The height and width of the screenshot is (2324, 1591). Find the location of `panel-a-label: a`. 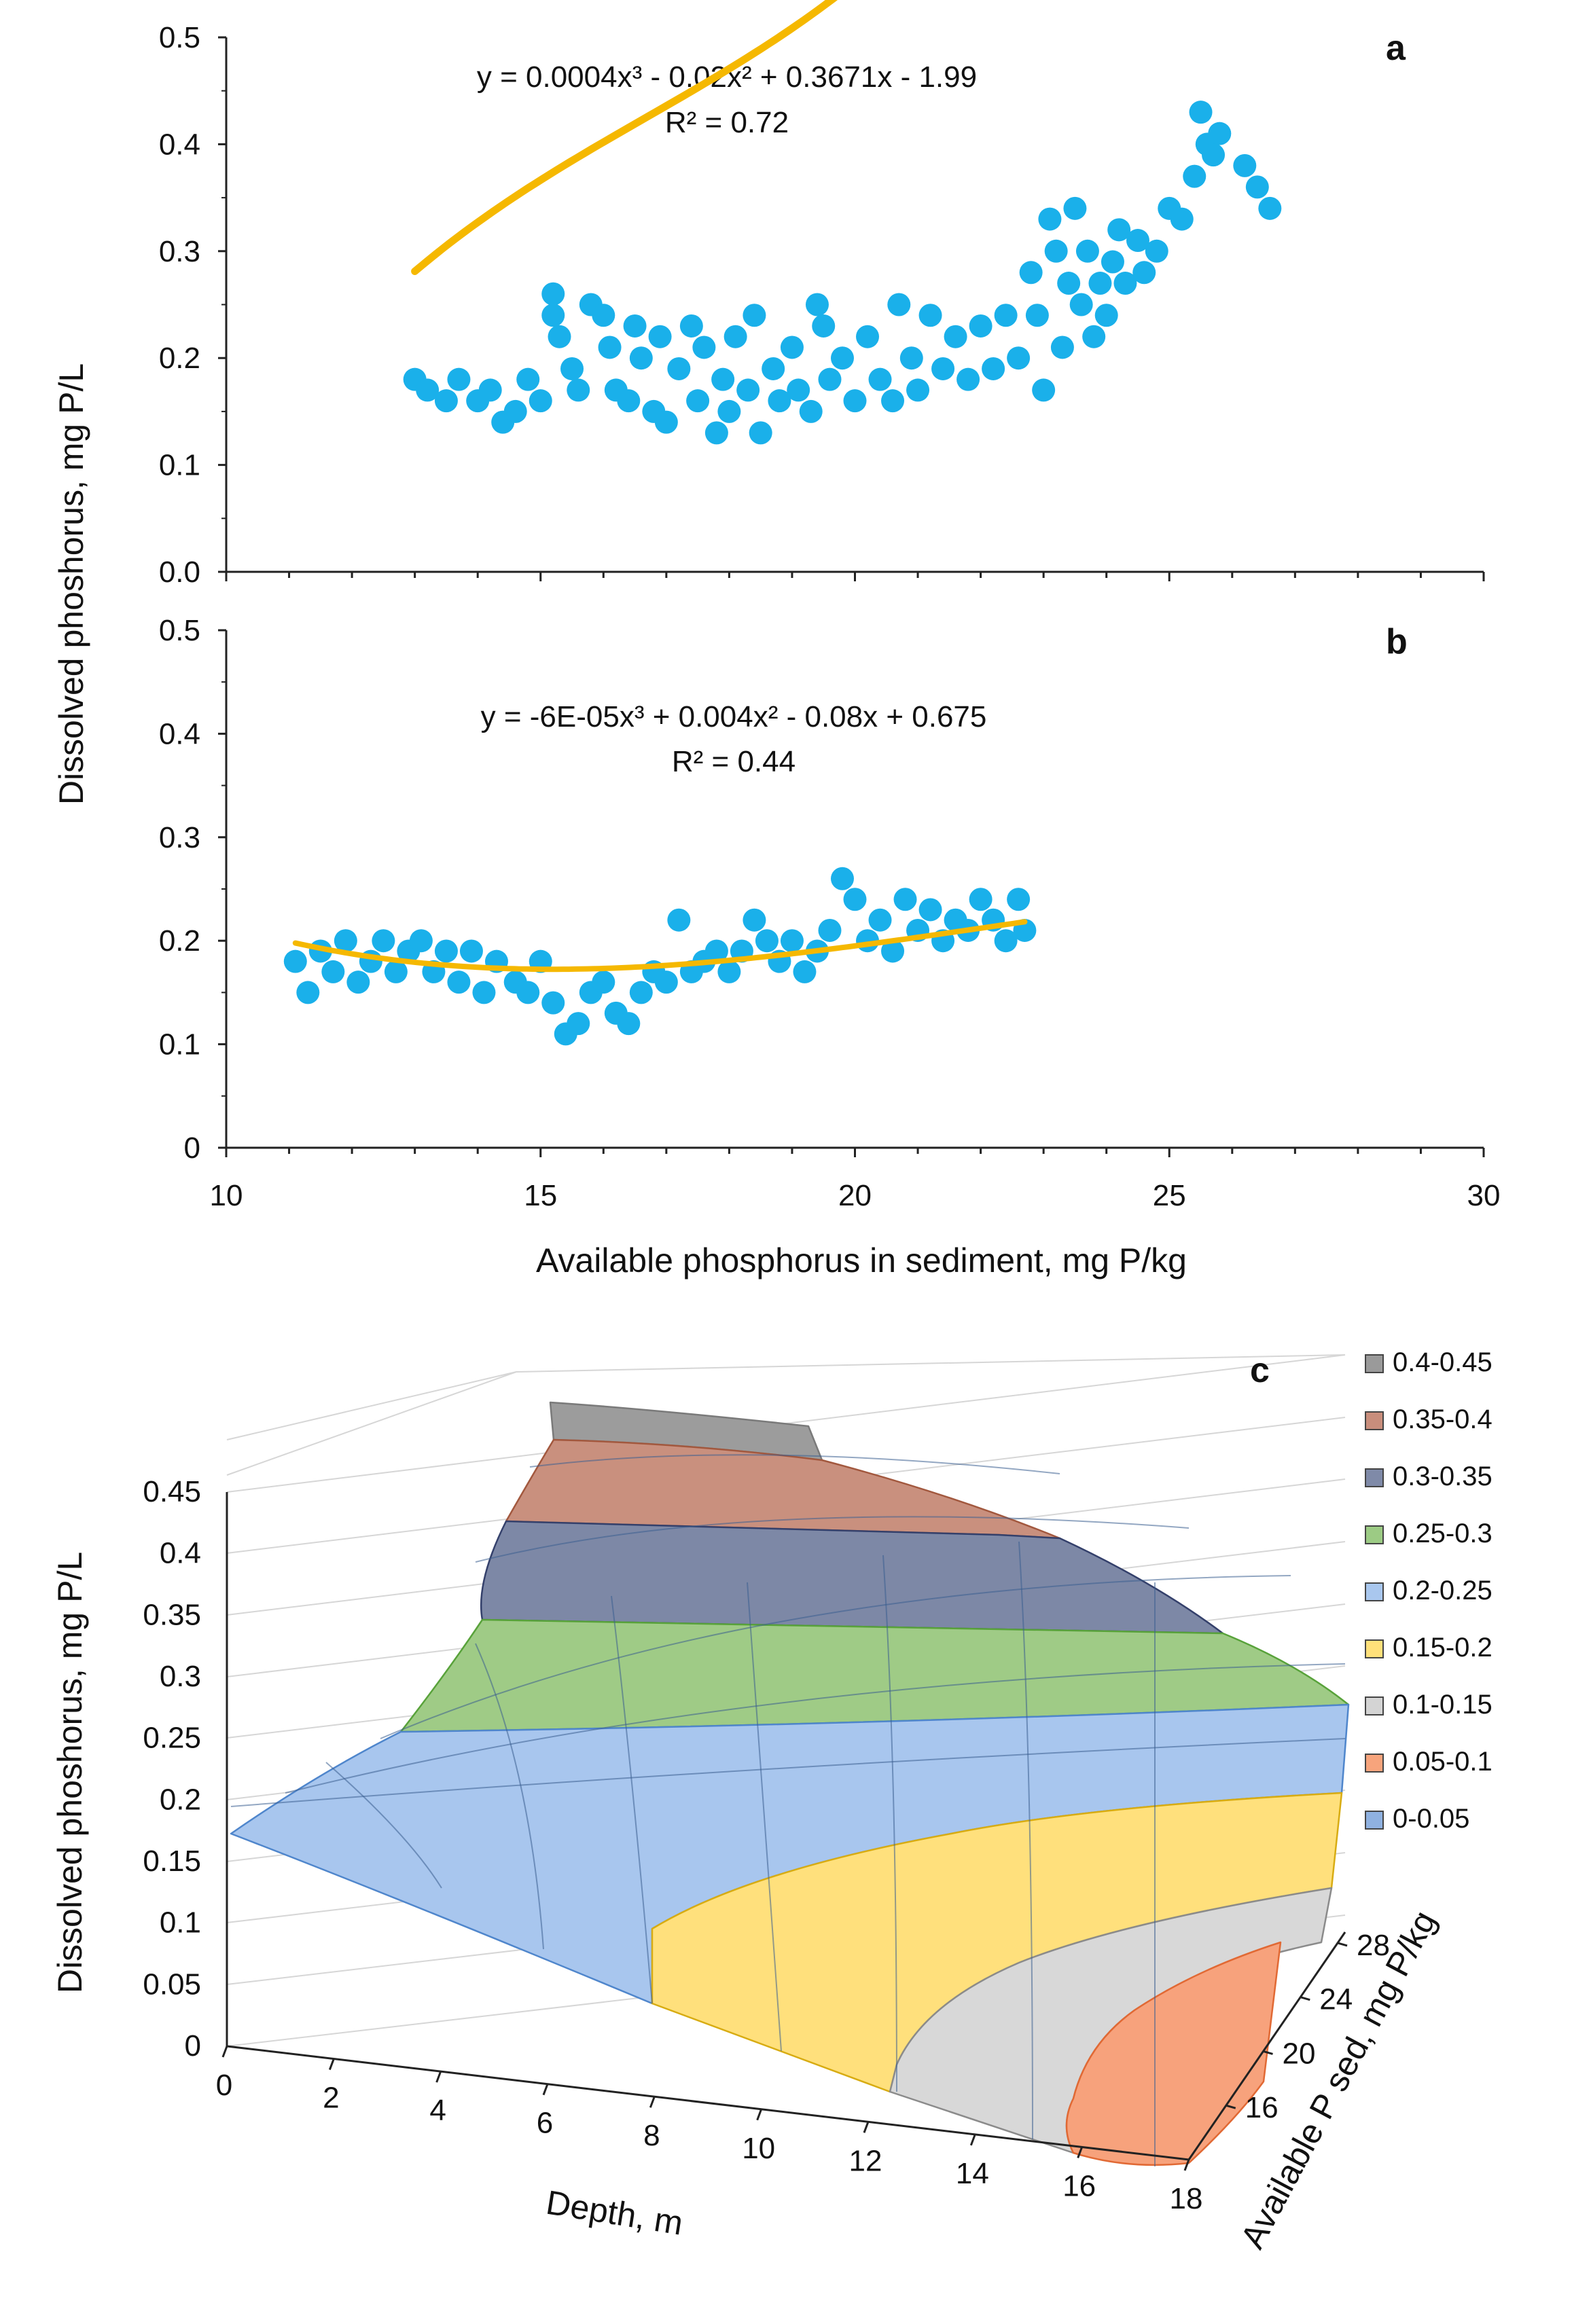

panel-a-label: a is located at coordinates (1396, 48).